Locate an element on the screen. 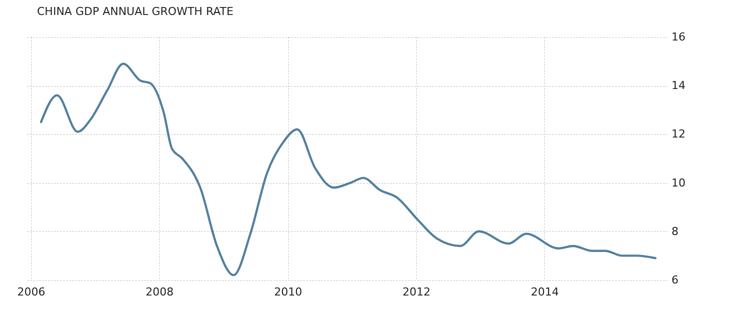 The image size is (735, 322). x-tick-label: 2010 is located at coordinates (288, 292).